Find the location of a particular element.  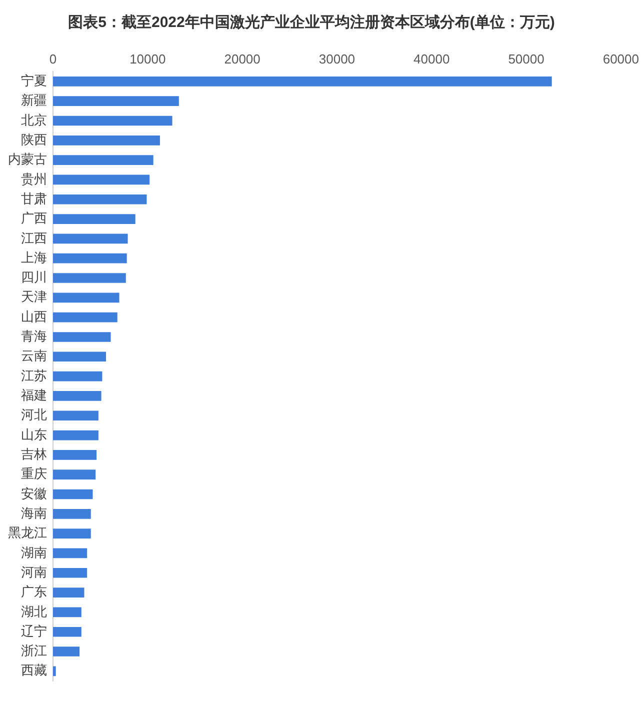

y-tick-label: 河南 is located at coordinates (34, 572).